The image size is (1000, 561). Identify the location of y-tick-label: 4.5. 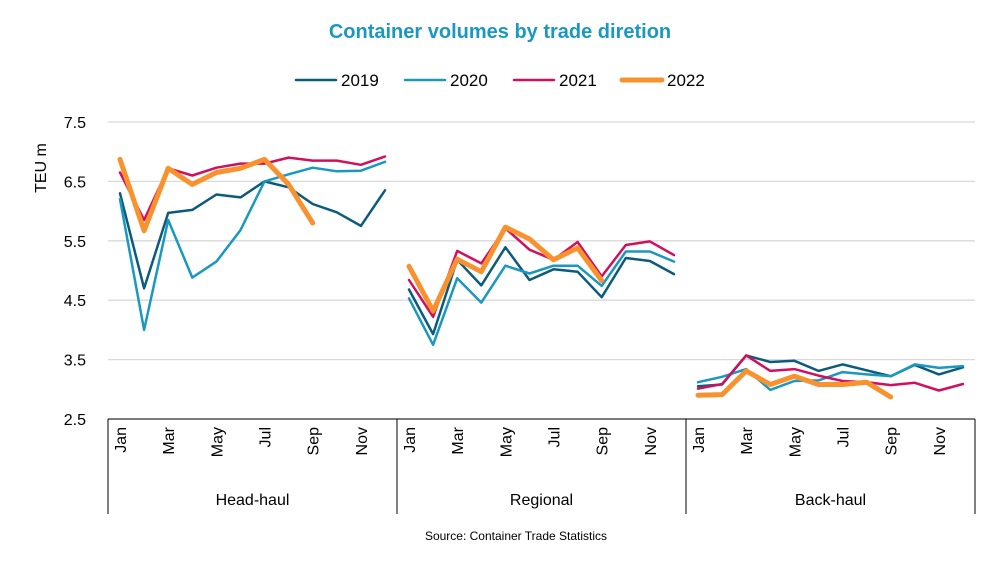
(75, 301).